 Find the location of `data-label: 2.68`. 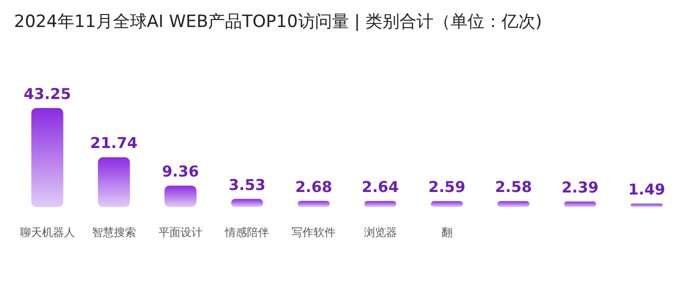

data-label: 2.68 is located at coordinates (313, 187).